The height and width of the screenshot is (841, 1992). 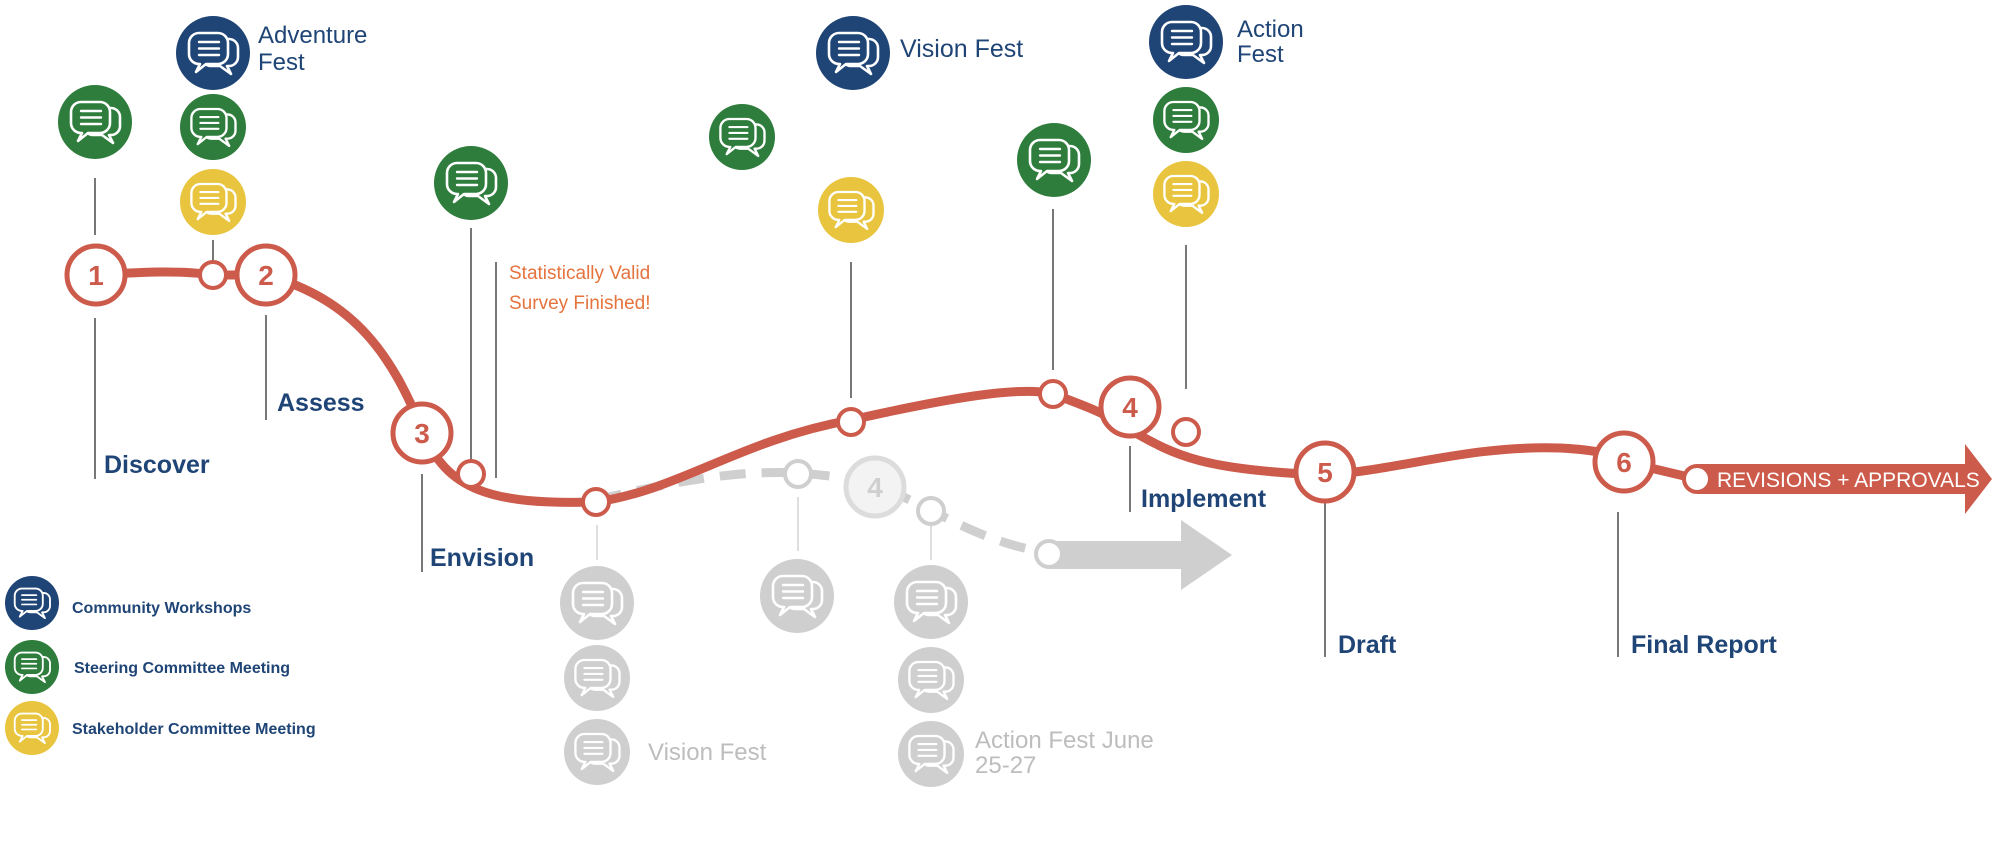 I want to click on milestone-3: 3, so click(x=422, y=433).